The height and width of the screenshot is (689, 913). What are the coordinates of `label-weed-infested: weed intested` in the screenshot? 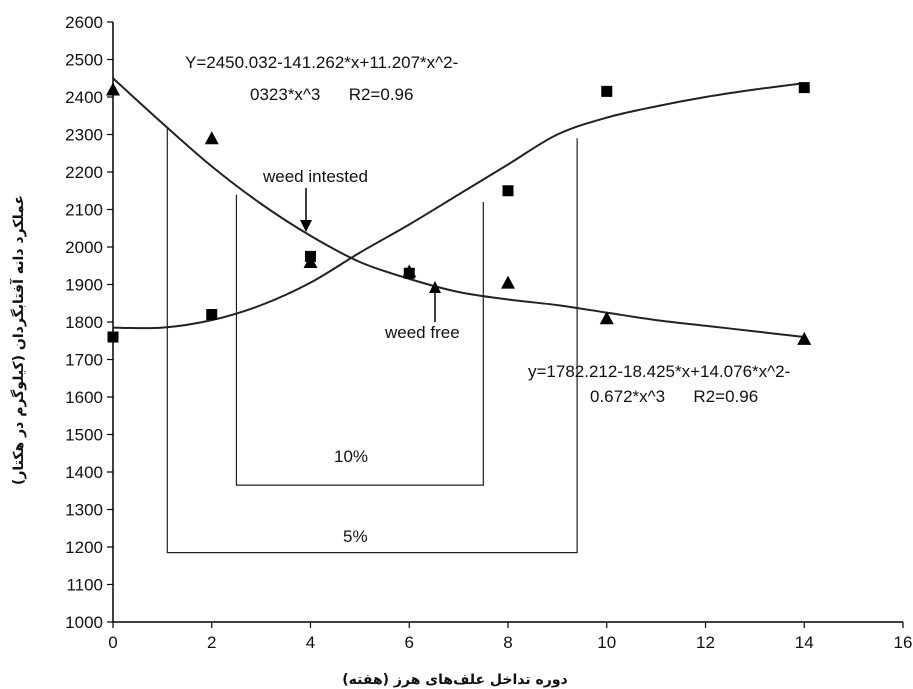 It's located at (315, 176).